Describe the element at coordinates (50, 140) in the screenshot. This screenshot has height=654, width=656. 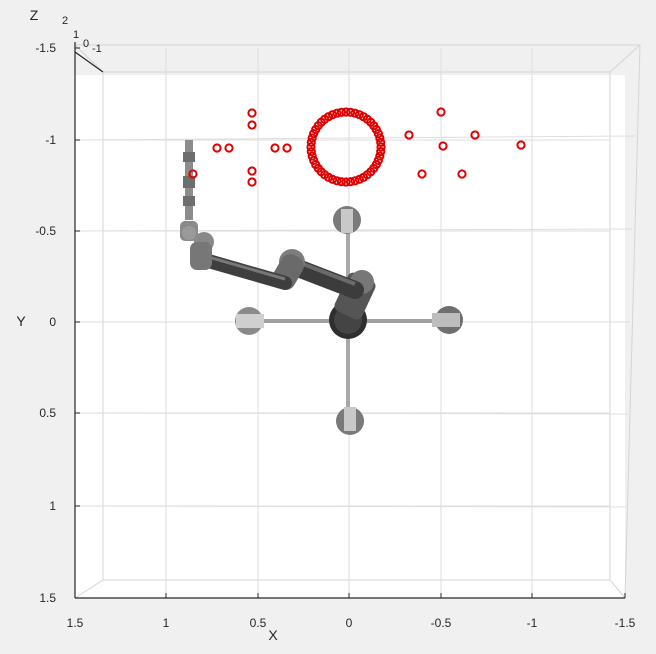
I see `y-tick-label: -1` at that location.